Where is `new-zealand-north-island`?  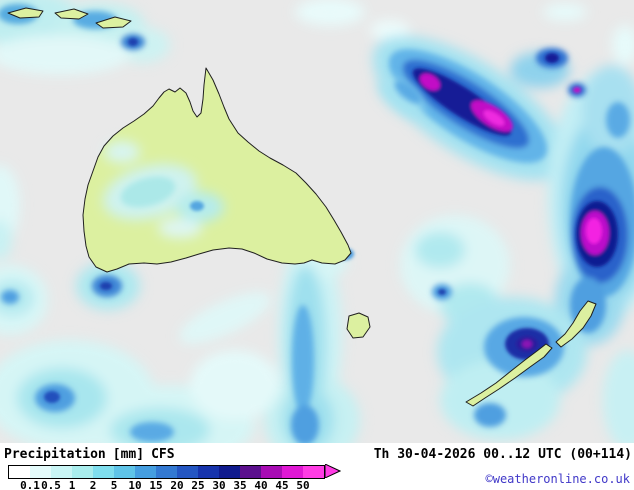 new-zealand-north-island is located at coordinates (576, 324).